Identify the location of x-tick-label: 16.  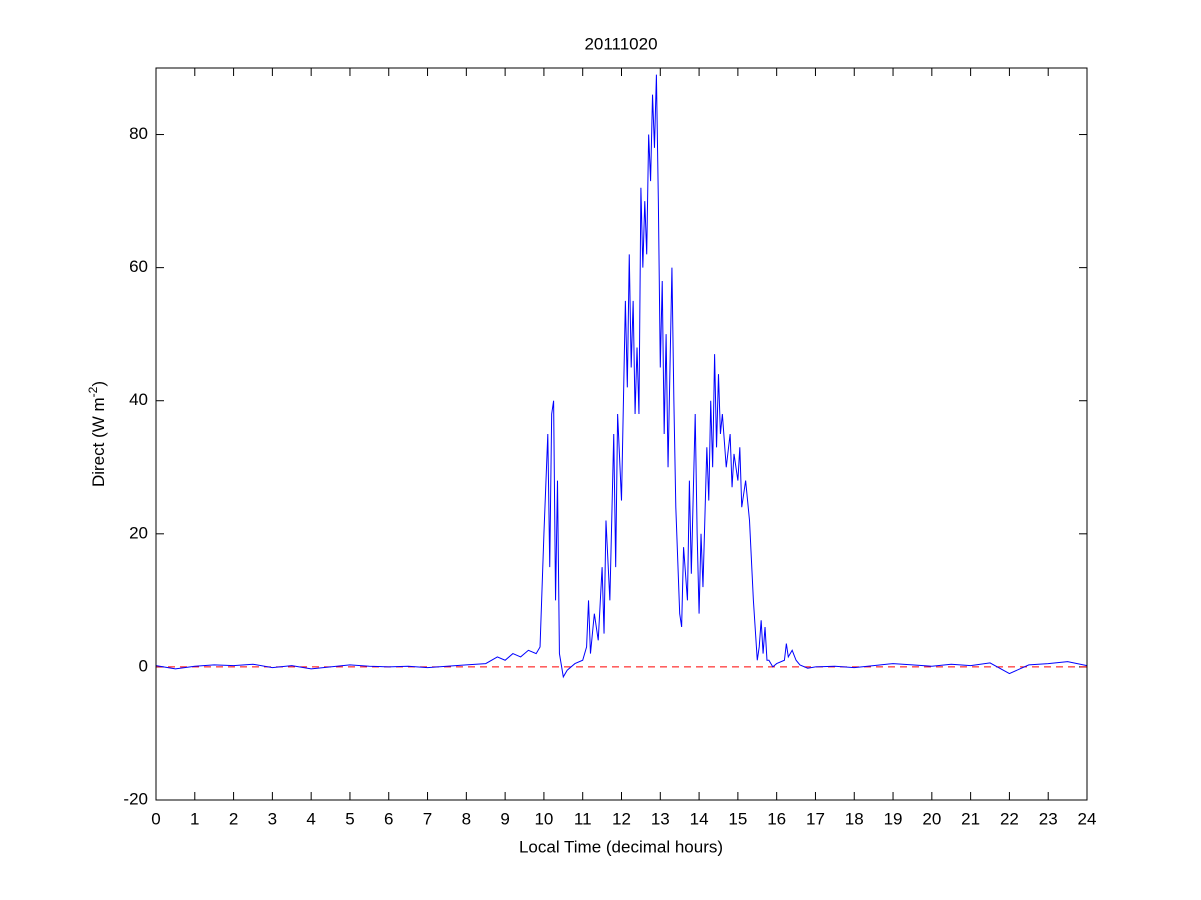
(776, 818).